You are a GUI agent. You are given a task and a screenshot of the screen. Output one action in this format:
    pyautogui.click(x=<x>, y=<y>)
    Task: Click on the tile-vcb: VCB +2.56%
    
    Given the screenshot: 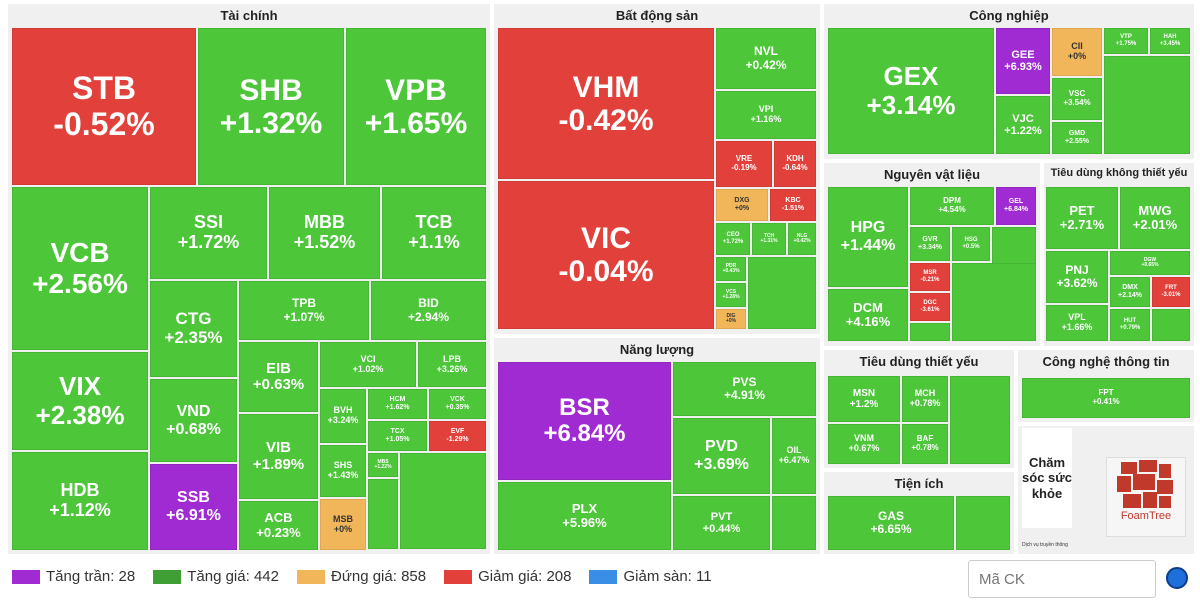 What is the action you would take?
    pyautogui.click(x=80, y=268)
    